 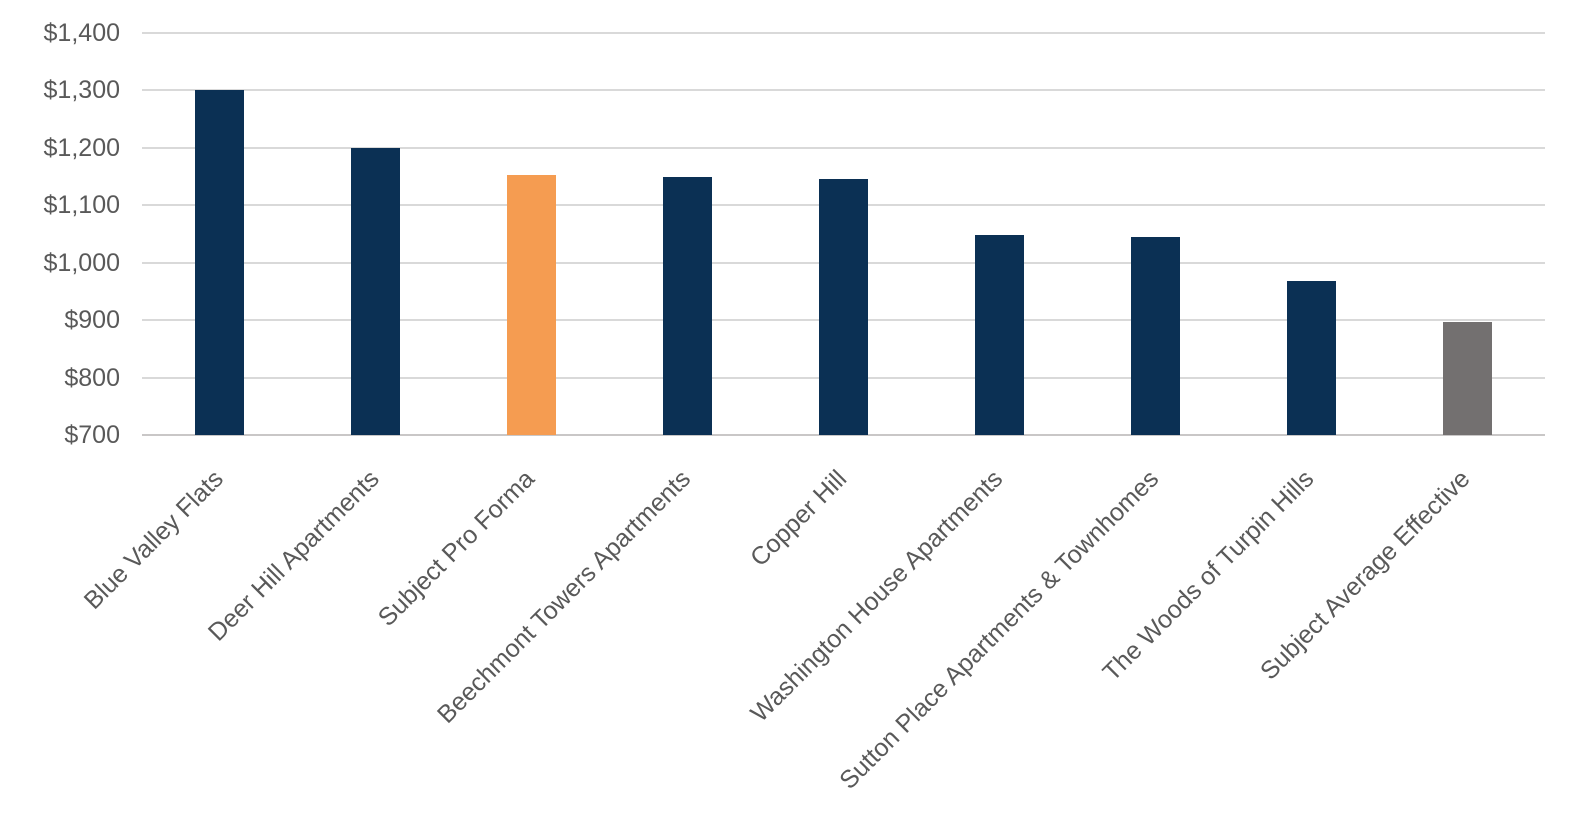 What do you see at coordinates (798, 518) in the screenshot?
I see `x-axis-category-label: Copper Hill` at bounding box center [798, 518].